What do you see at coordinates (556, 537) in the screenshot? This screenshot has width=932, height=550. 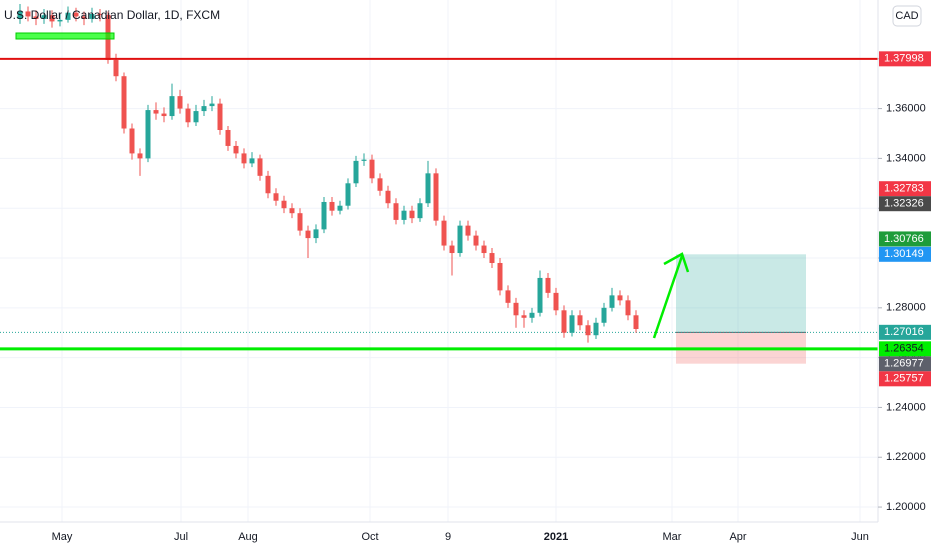 I see `x-tick-label: 2021` at bounding box center [556, 537].